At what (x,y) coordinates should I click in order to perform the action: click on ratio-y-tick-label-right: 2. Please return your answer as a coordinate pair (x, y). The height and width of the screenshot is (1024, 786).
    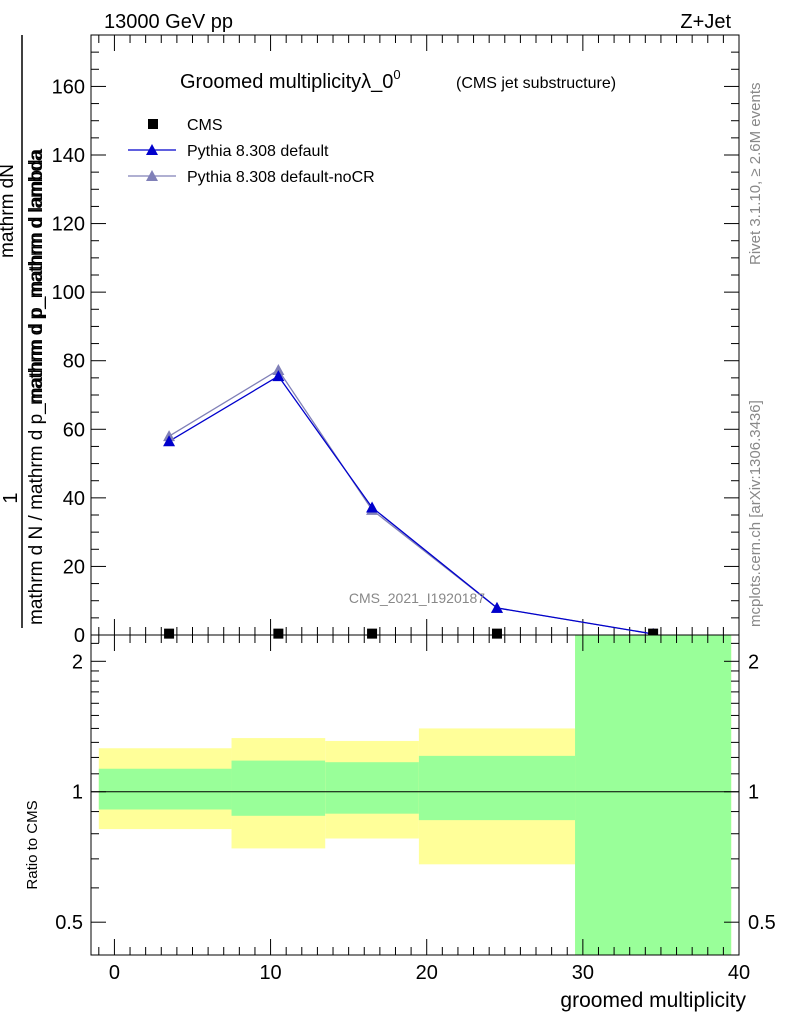
    Looking at the image, I should click on (753, 662).